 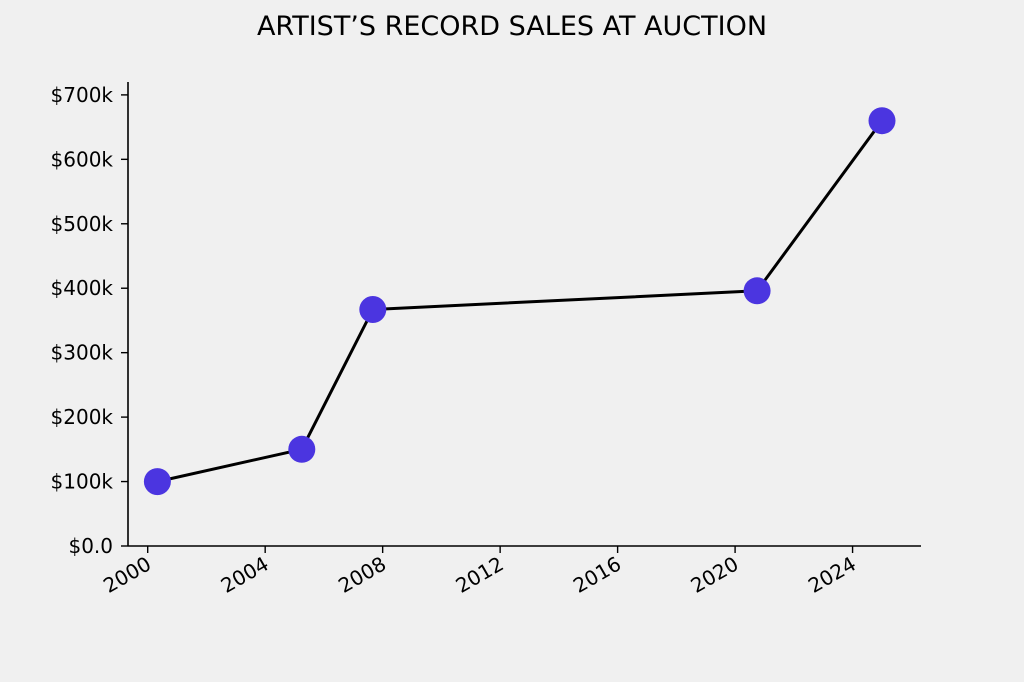 I want to click on y-tick-label: $0.0, so click(x=90, y=546).